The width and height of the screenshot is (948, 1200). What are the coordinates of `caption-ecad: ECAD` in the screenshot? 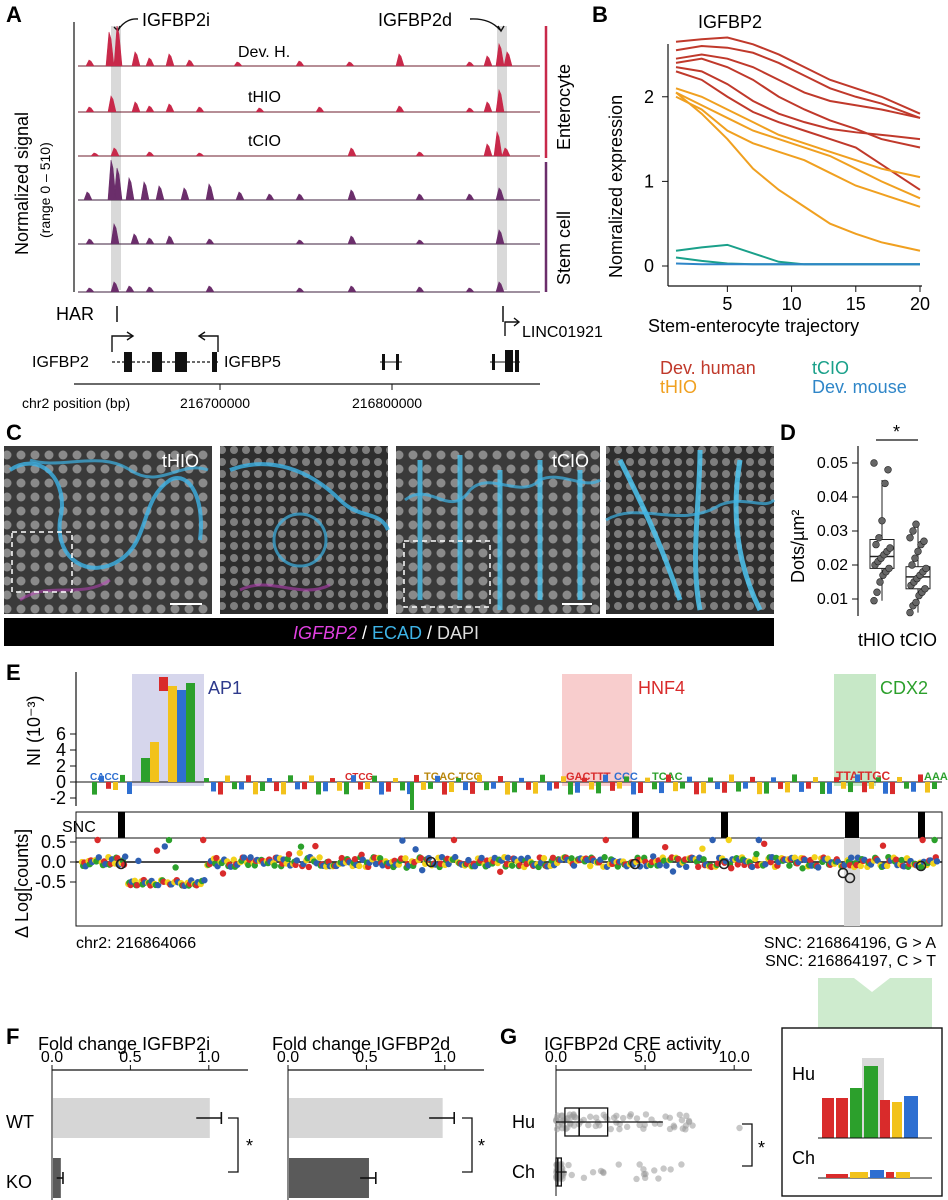 It's located at (397, 633).